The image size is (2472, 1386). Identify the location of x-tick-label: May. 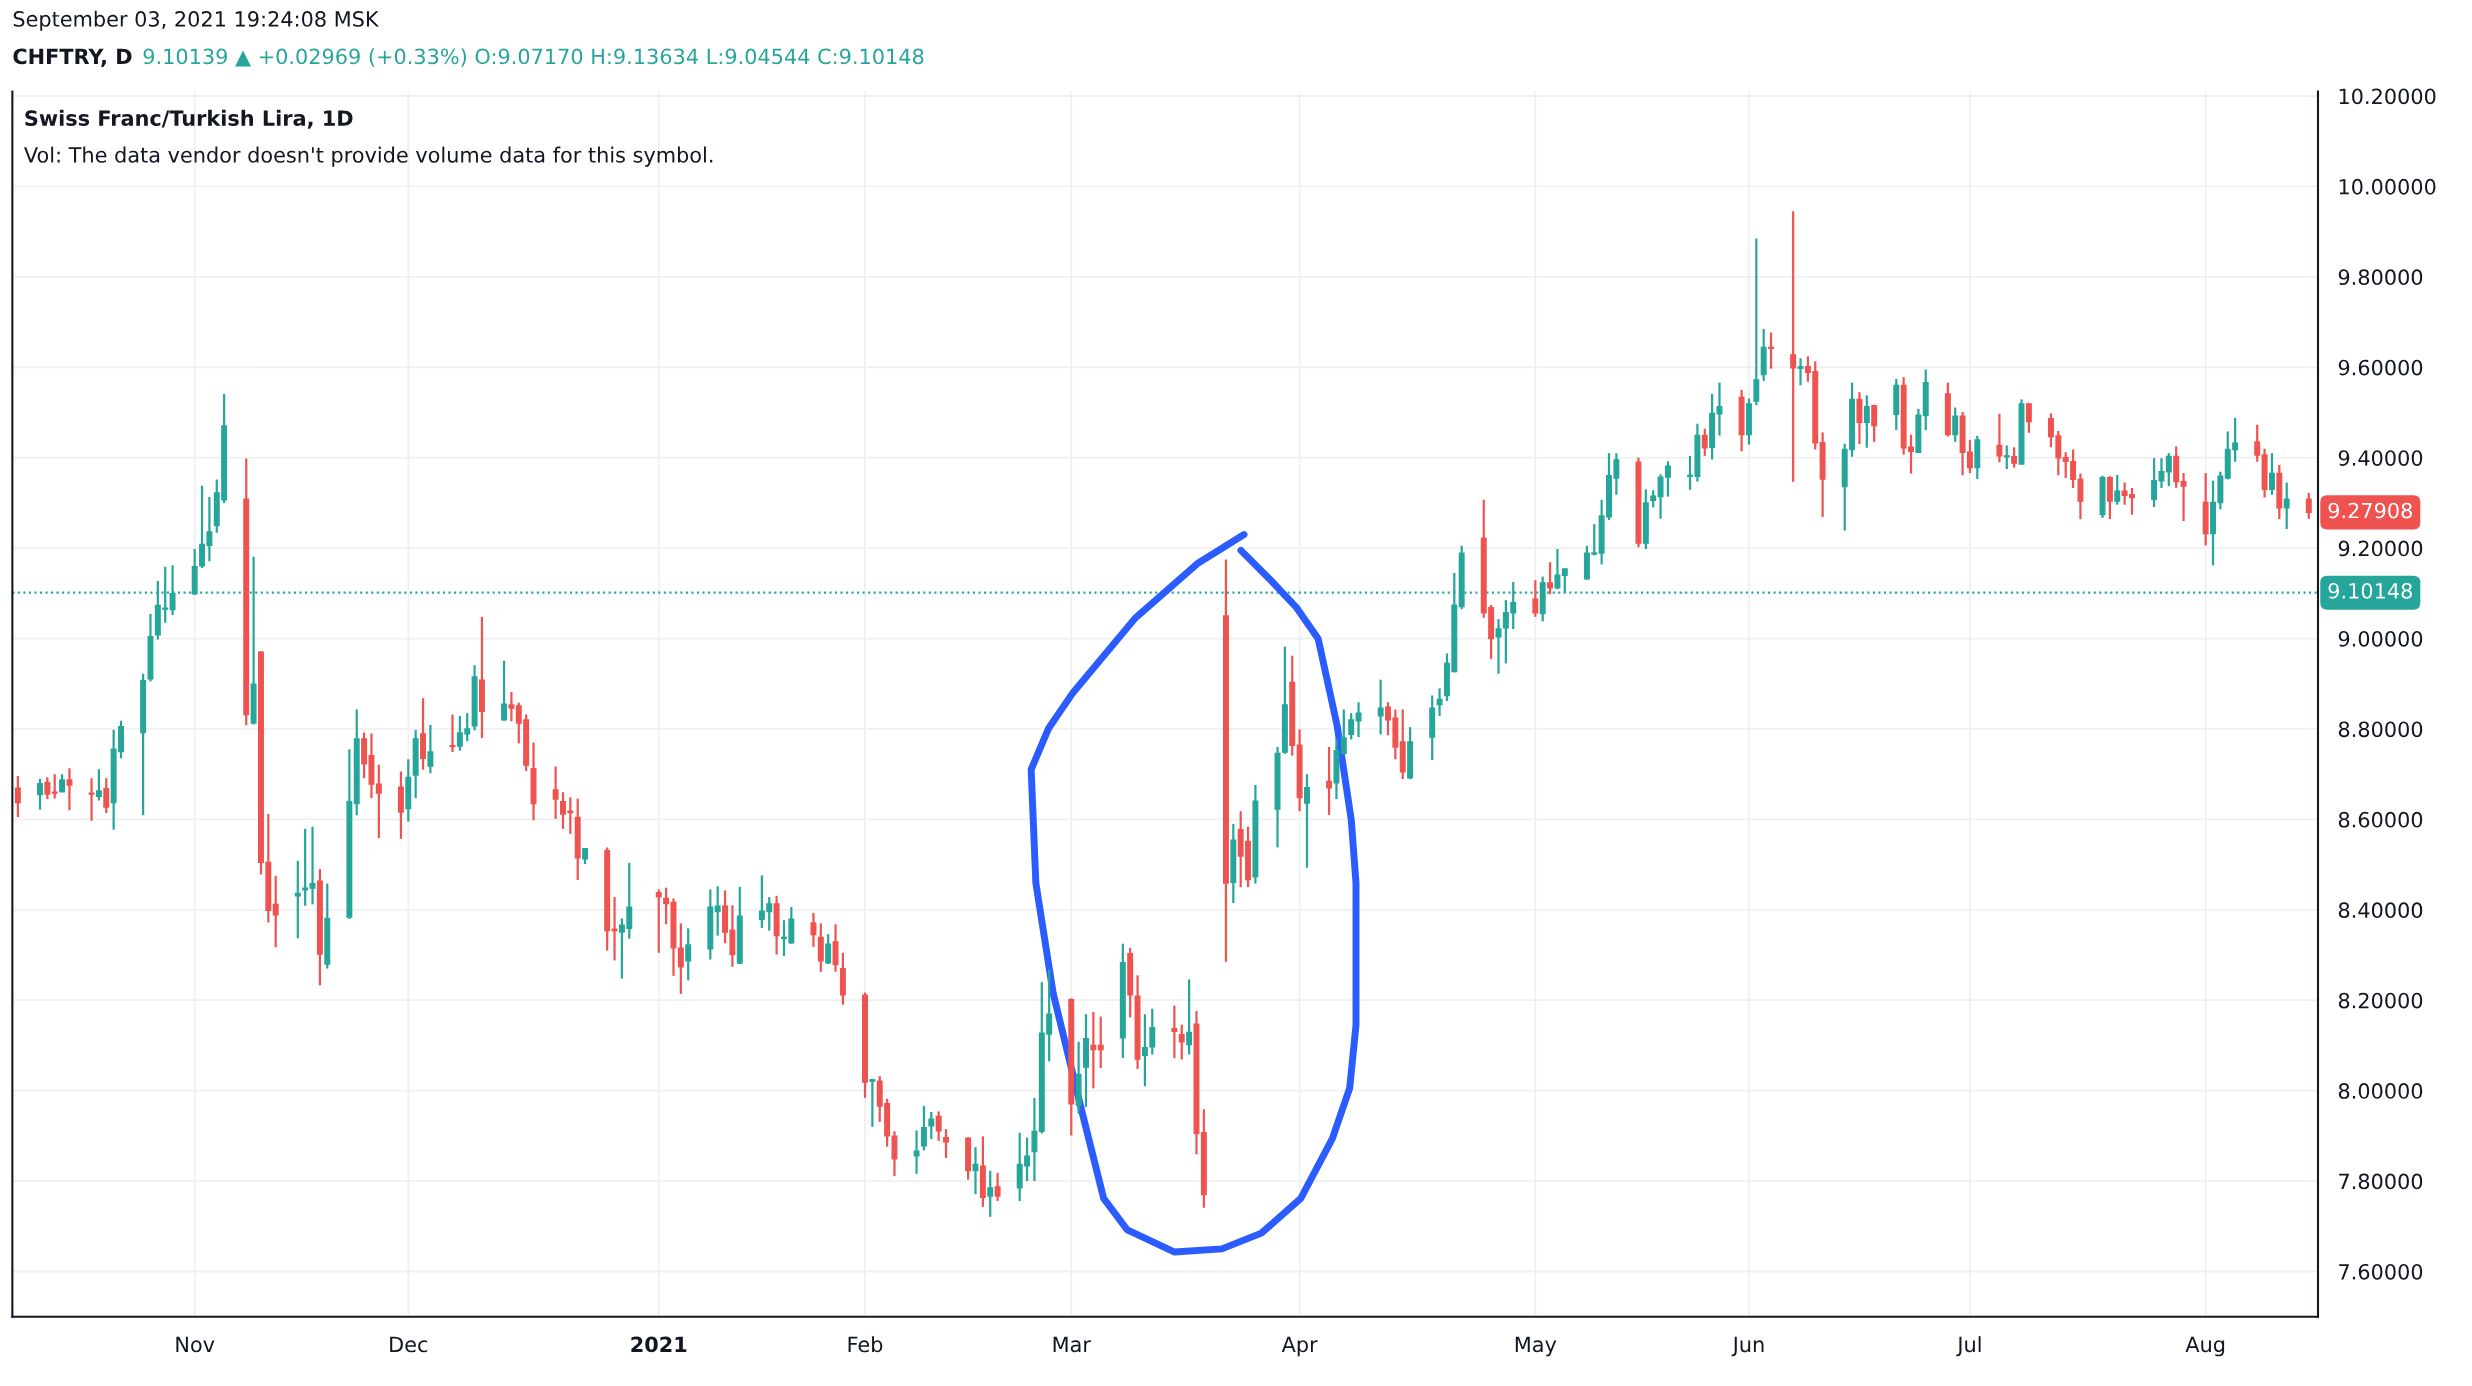
(1536, 1346).